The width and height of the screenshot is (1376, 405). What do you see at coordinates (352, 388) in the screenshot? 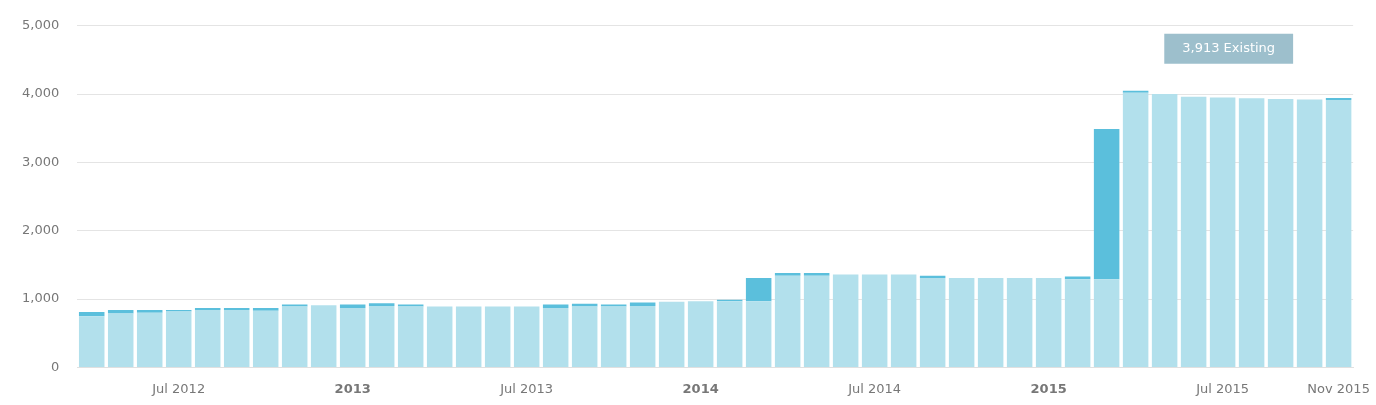
I see `x-tick-label: 2013` at bounding box center [352, 388].